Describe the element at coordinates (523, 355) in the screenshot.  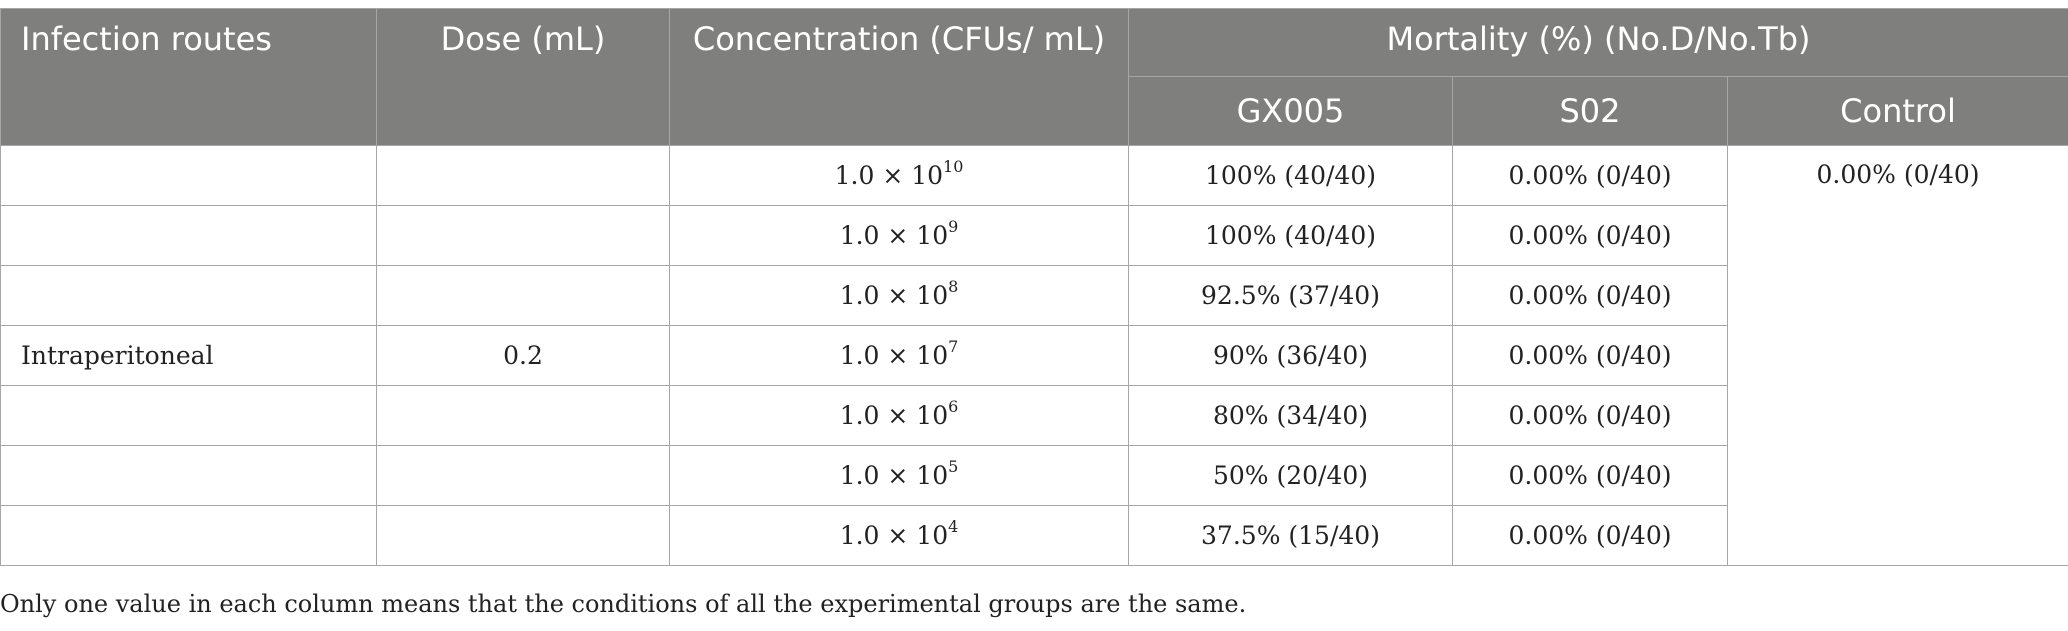
I see `dose-cell: 0.2` at that location.